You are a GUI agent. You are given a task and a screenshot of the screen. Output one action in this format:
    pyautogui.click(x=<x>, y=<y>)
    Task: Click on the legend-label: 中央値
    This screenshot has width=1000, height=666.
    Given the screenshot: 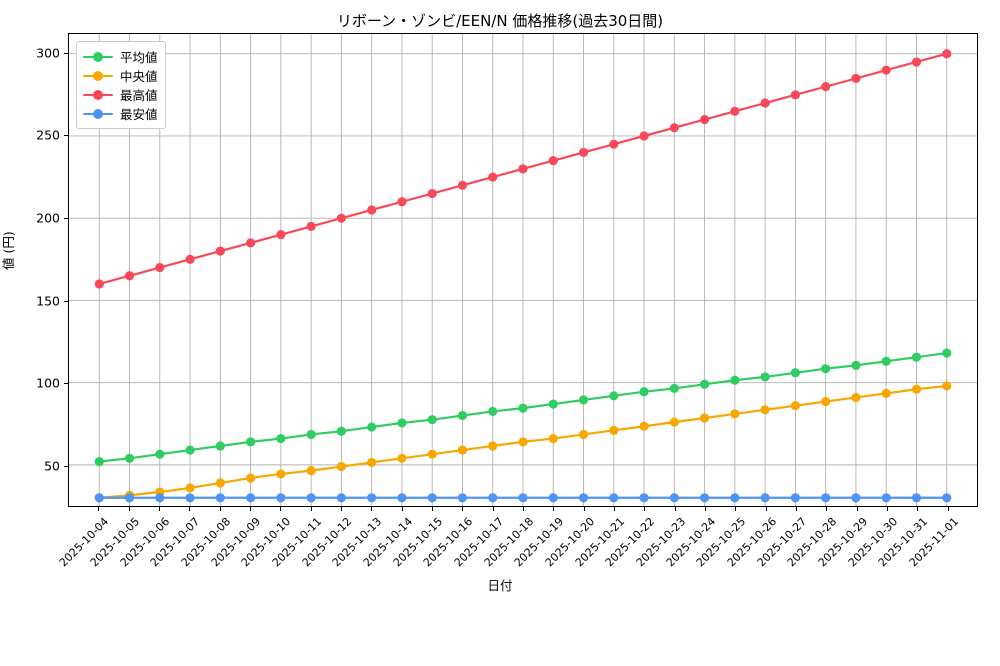 What is the action you would take?
    pyautogui.click(x=139, y=76)
    